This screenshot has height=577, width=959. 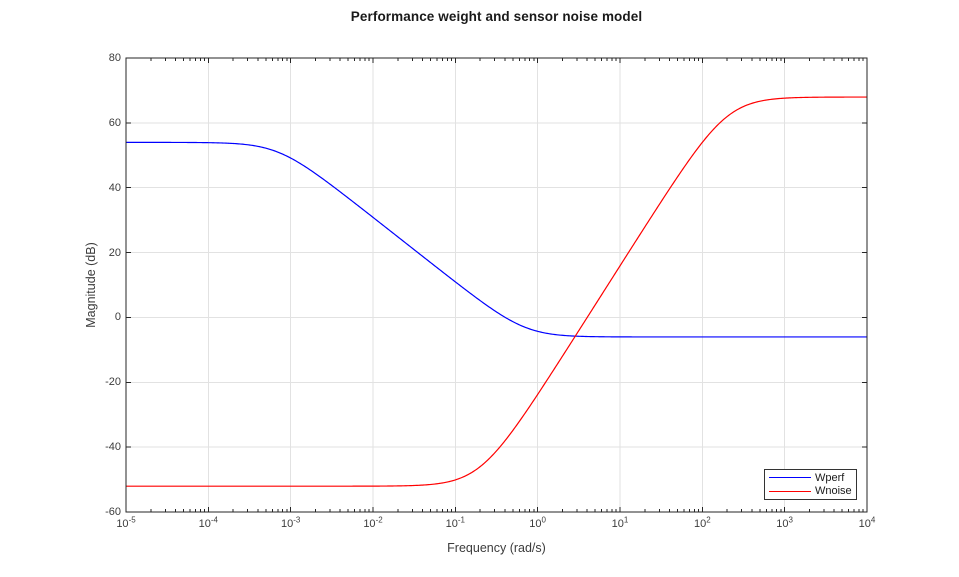 What do you see at coordinates (373, 522) in the screenshot?
I see `x-tick-label: 10⁻²` at bounding box center [373, 522].